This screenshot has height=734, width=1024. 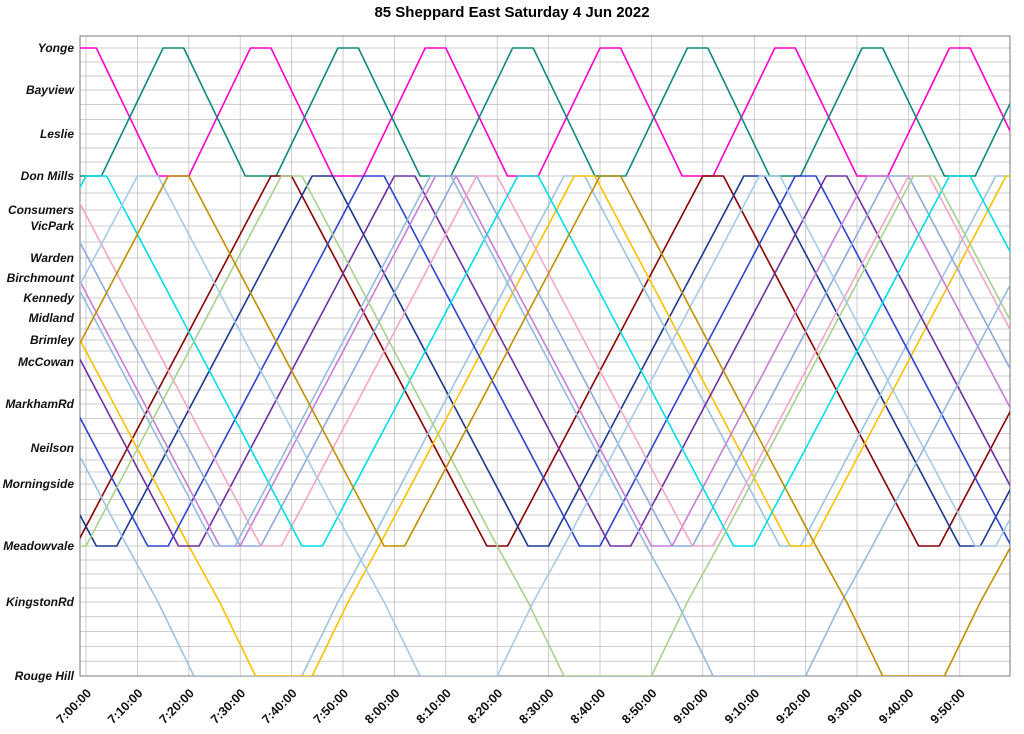 I want to click on station-label: VicPark, so click(x=52, y=226).